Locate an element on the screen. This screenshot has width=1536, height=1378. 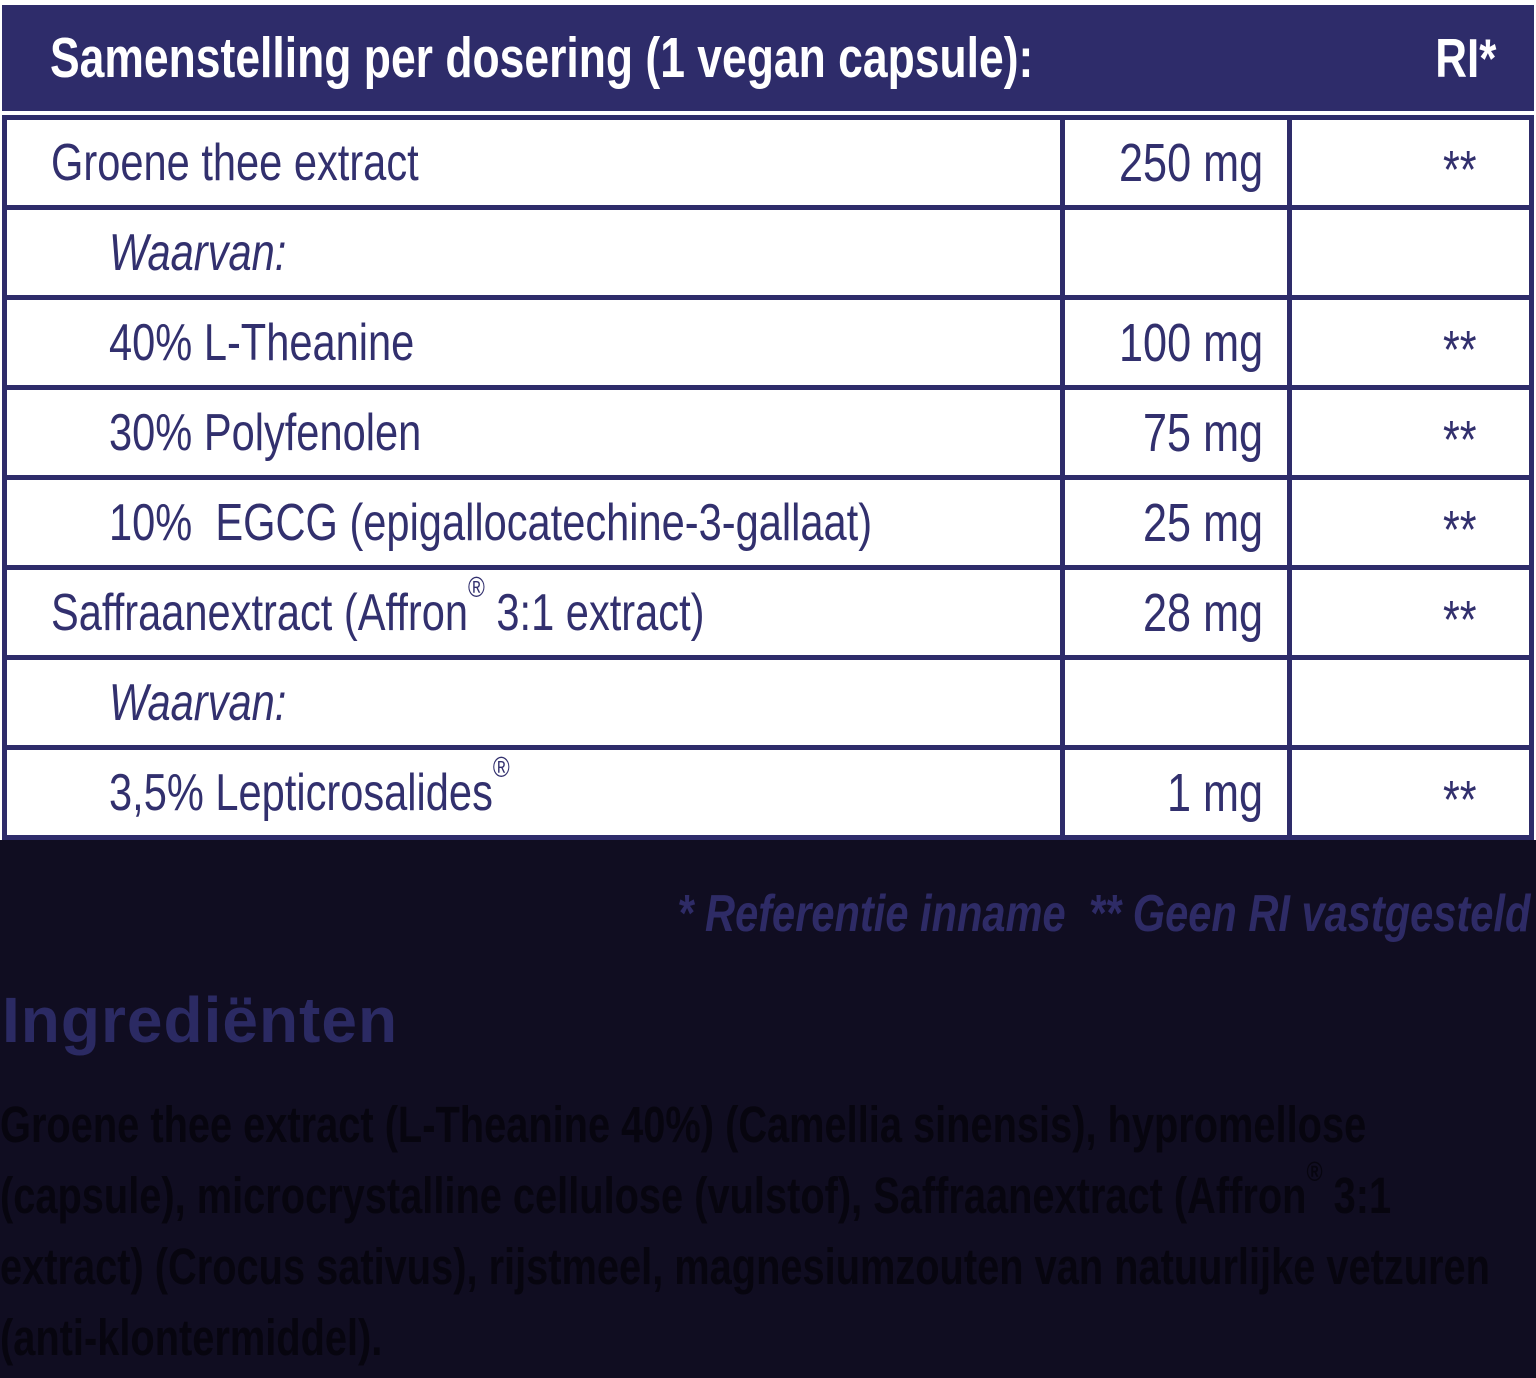
ingredient-name-cell: Saffraanextract (Affron® 3:1 extract) is located at coordinates (378, 606).